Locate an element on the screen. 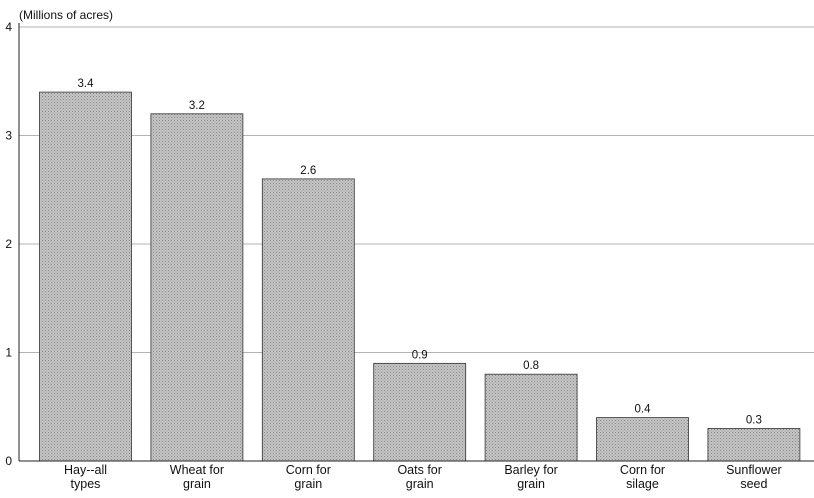  category-label-0-line-1: types is located at coordinates (86, 484).